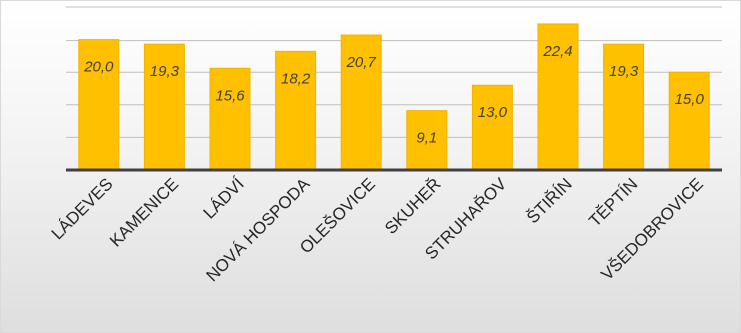 The image size is (741, 333). What do you see at coordinates (413, 206) in the screenshot?
I see `category-label: SKUHEŘ` at bounding box center [413, 206].